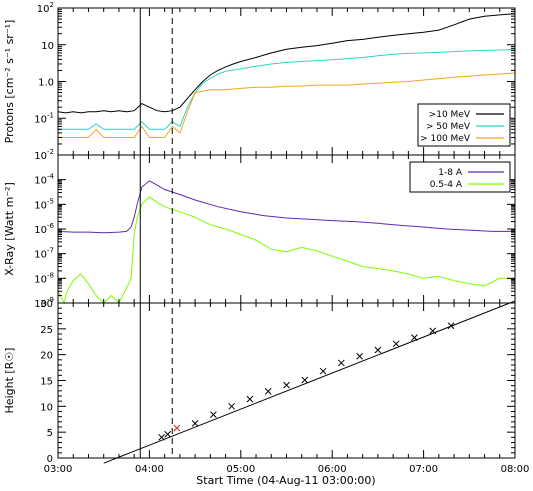 This screenshot has height=491, width=533. What do you see at coordinates (45, 8) in the screenshot?
I see `y-tick-label: 10²` at bounding box center [45, 8].